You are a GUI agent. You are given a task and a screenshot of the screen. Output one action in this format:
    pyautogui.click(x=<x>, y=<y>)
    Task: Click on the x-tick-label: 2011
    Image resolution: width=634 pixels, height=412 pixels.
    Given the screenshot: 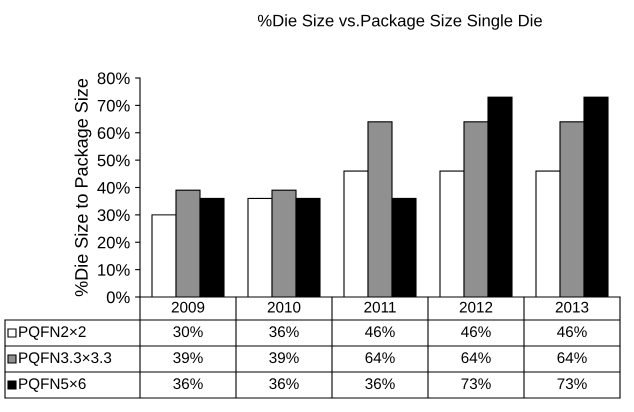 What is the action you would take?
    pyautogui.click(x=380, y=307)
    